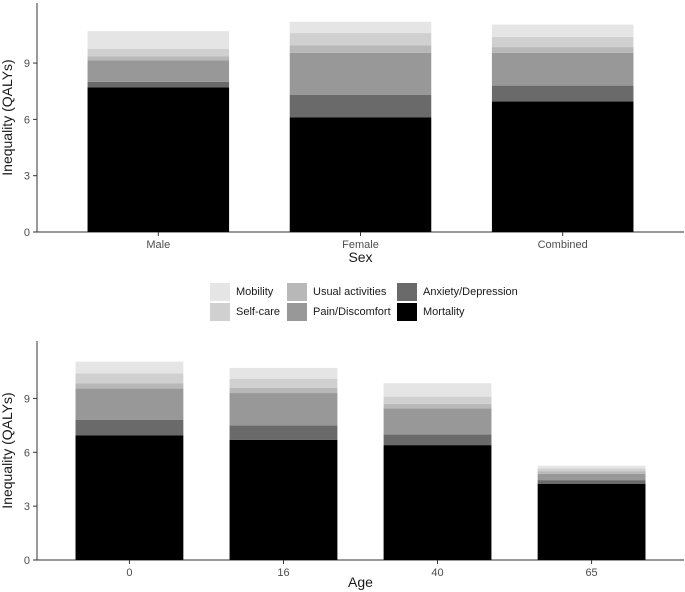  What do you see at coordinates (562, 69) in the screenshot?
I see `bar-combined-pain-discomfort` at bounding box center [562, 69].